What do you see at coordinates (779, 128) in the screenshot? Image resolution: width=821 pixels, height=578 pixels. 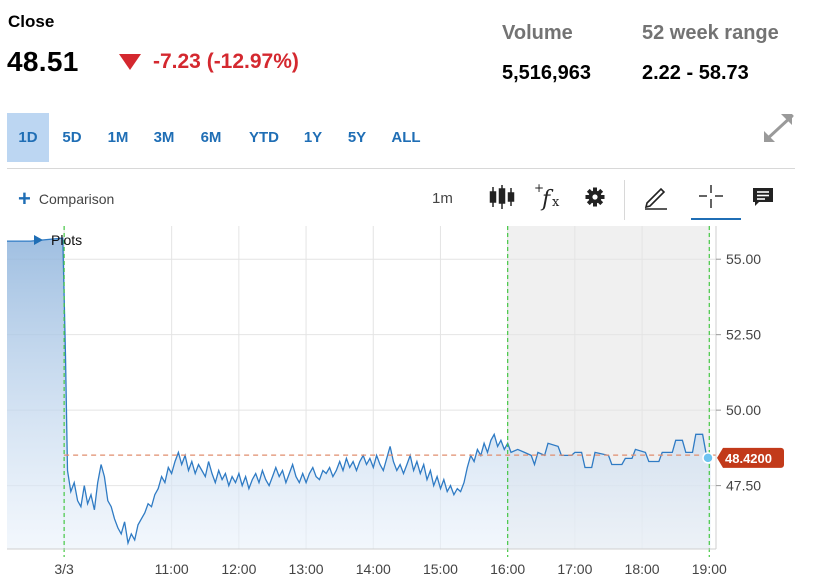 I see `expand-icon` at bounding box center [779, 128].